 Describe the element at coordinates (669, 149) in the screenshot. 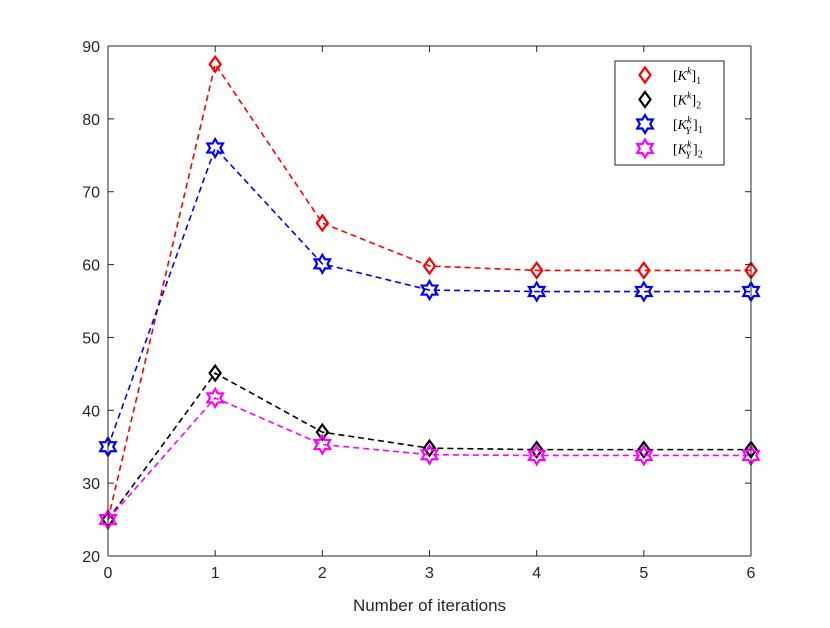

I see `legend-item-4: [Kk Y]2` at that location.